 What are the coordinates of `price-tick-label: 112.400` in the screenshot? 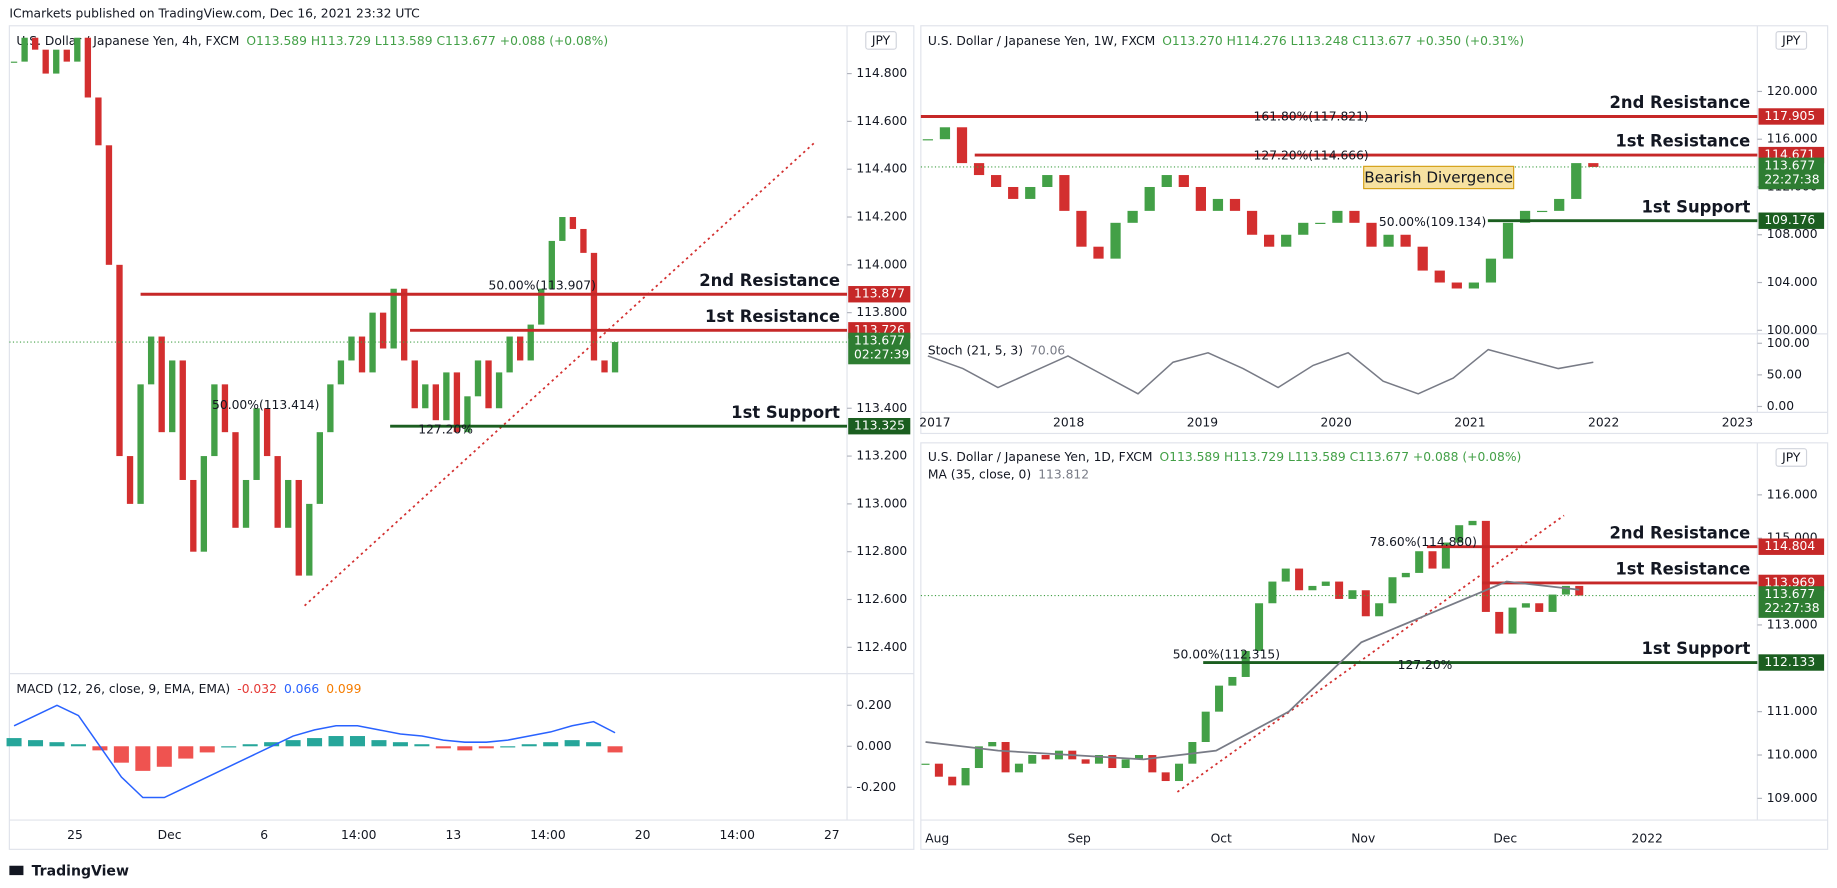 It's located at (881, 647).